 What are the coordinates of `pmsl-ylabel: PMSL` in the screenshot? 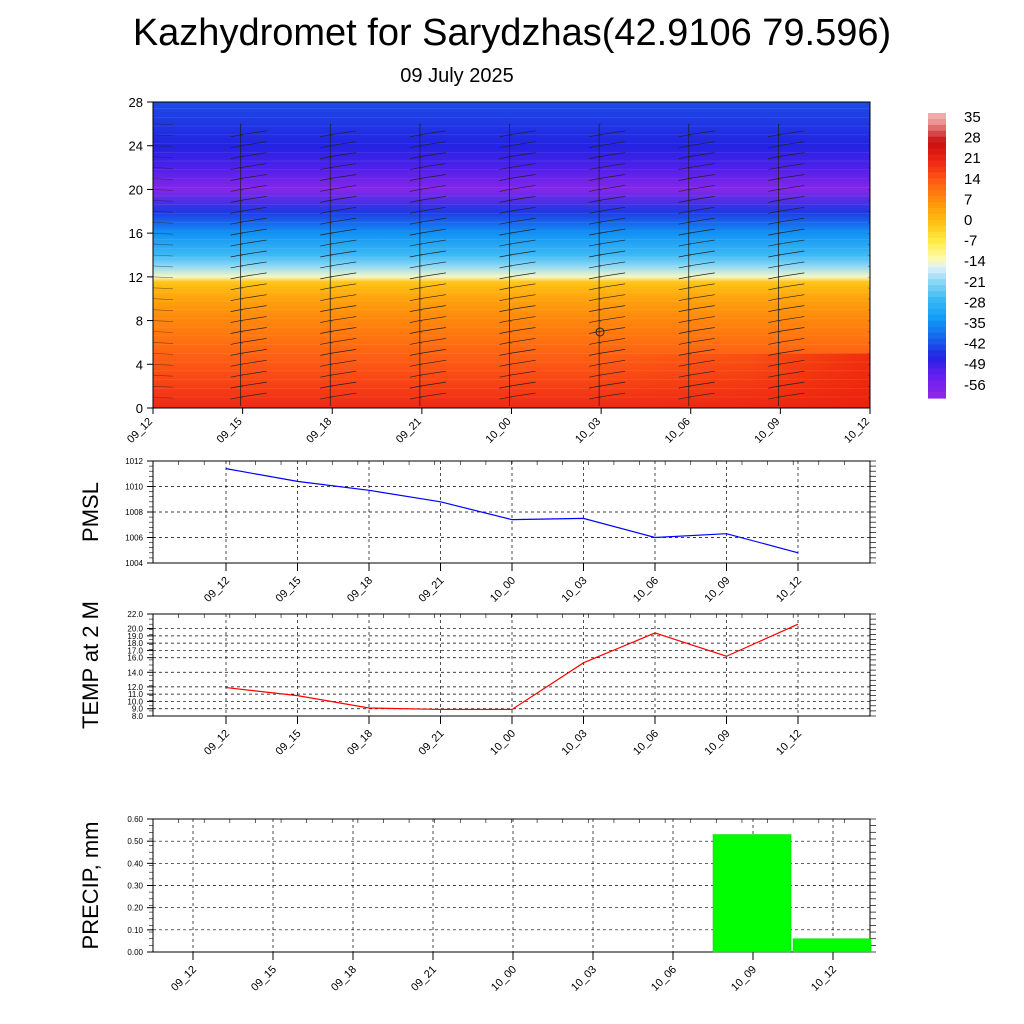 It's located at (90, 512).